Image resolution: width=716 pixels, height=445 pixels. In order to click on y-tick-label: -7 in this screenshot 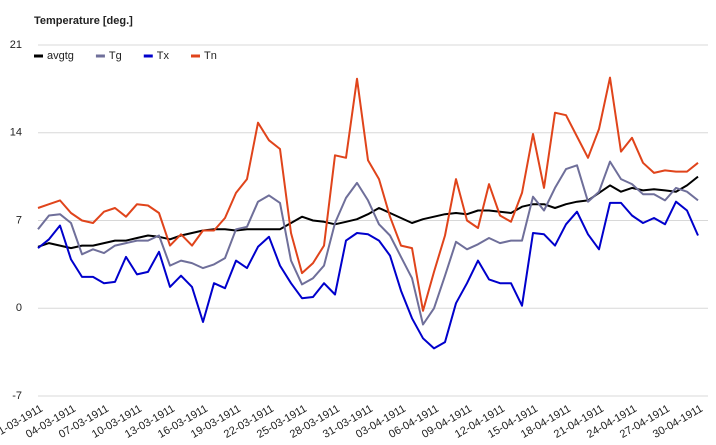, I will do `click(17, 396)`.